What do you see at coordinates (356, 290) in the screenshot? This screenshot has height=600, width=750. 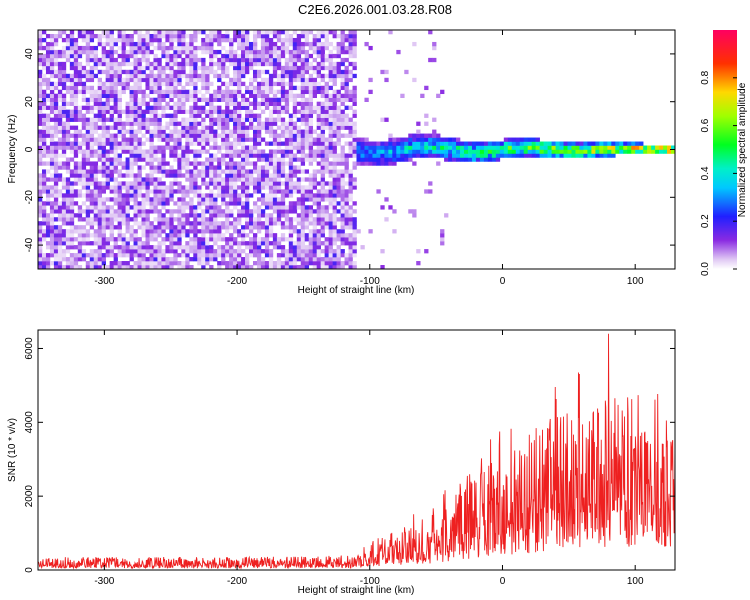 I see `spectrogram-x-label: Height of straight line (km)` at bounding box center [356, 290].